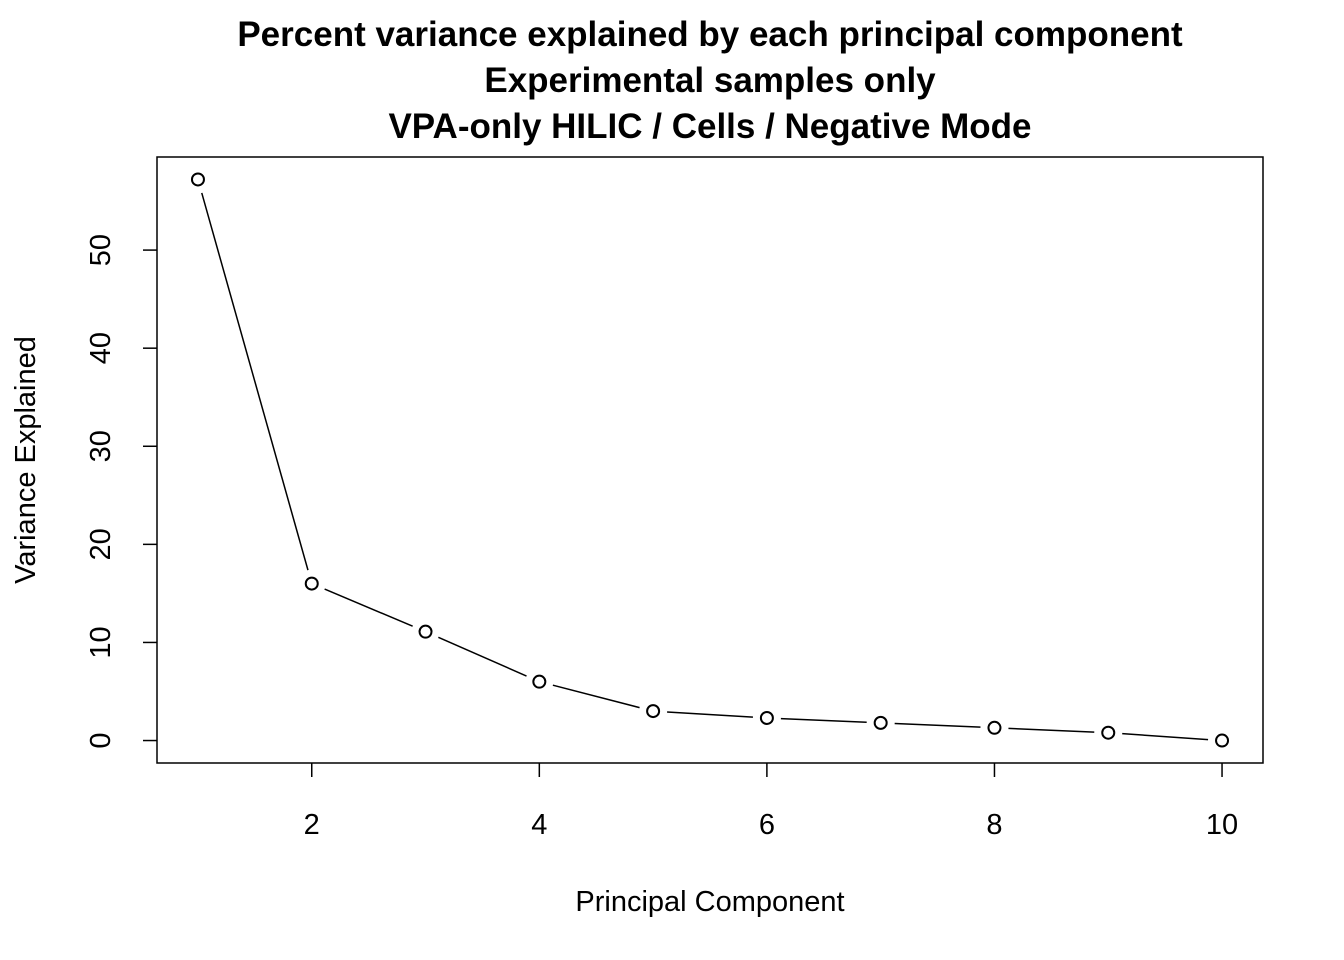 This screenshot has height=960, width=1344. I want to click on chart-title-line-2: Experimental samples only, so click(710, 80).